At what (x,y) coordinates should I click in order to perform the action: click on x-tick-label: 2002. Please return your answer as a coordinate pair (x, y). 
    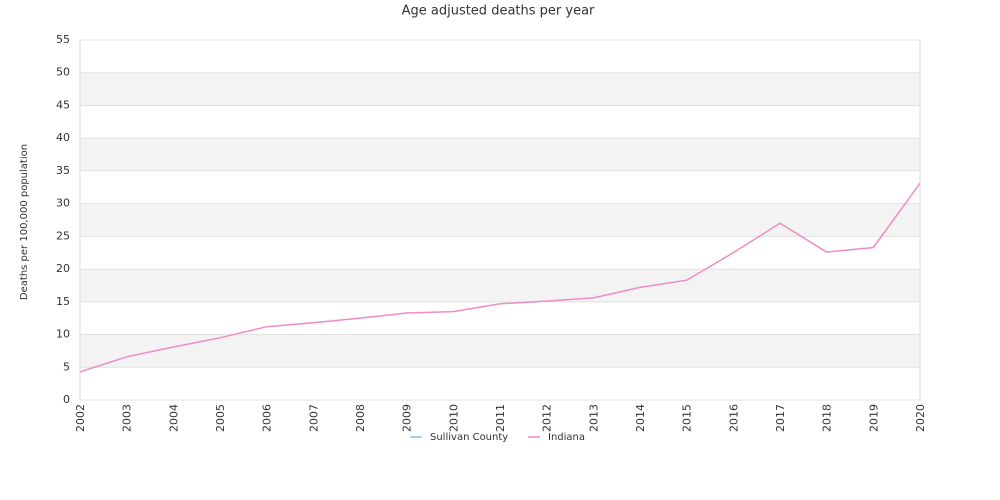
    Looking at the image, I should click on (80, 418).